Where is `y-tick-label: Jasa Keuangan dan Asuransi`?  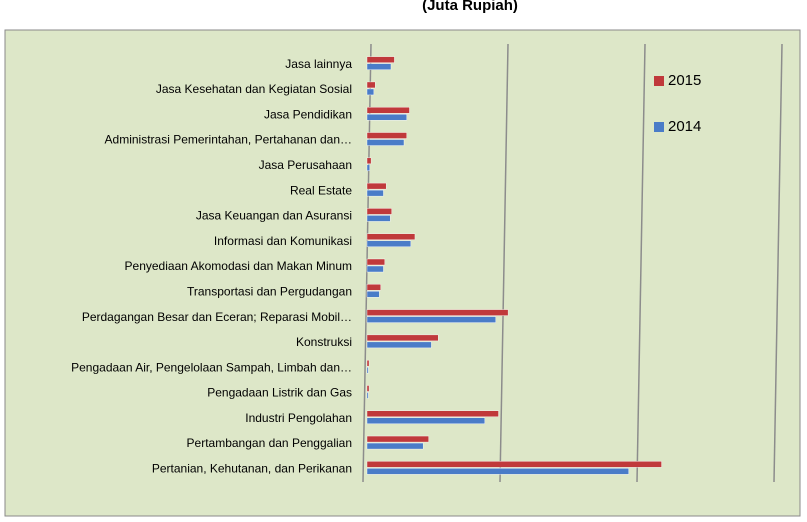
y-tick-label: Jasa Keuangan dan Asuransi is located at coordinates (274, 216).